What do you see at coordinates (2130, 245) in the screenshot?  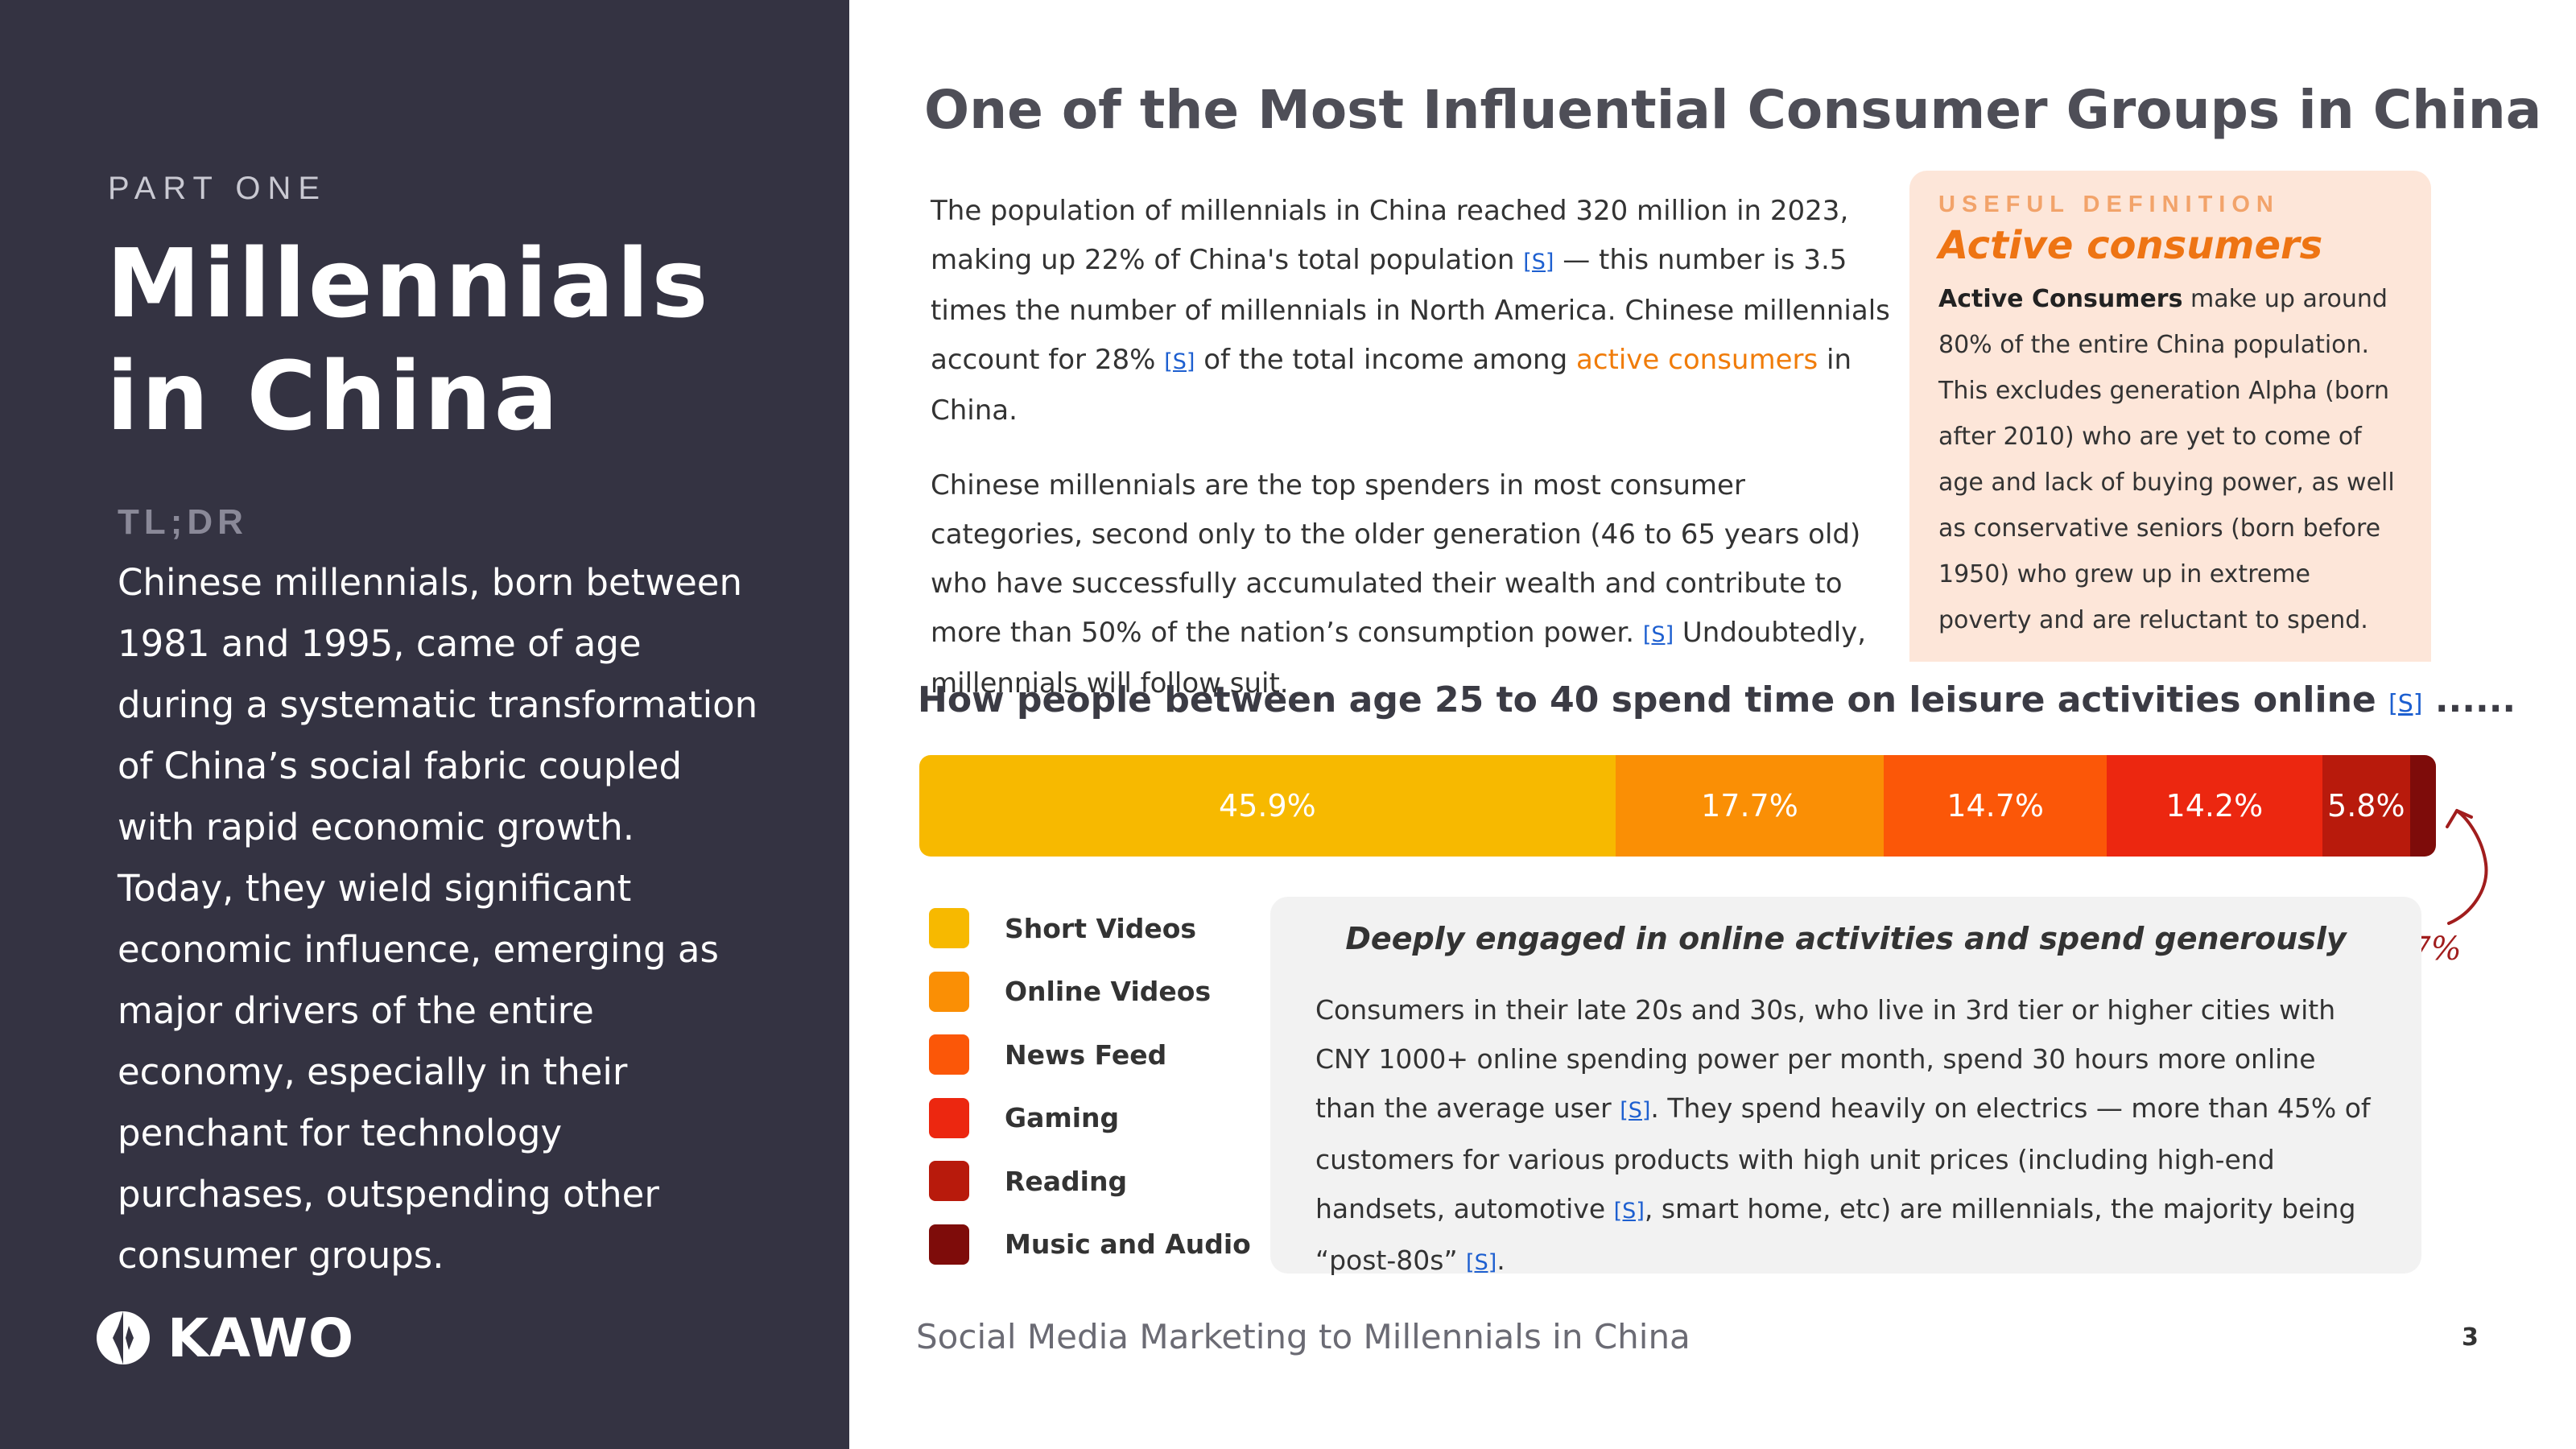 I see `definition-term: Active consumers` at bounding box center [2130, 245].